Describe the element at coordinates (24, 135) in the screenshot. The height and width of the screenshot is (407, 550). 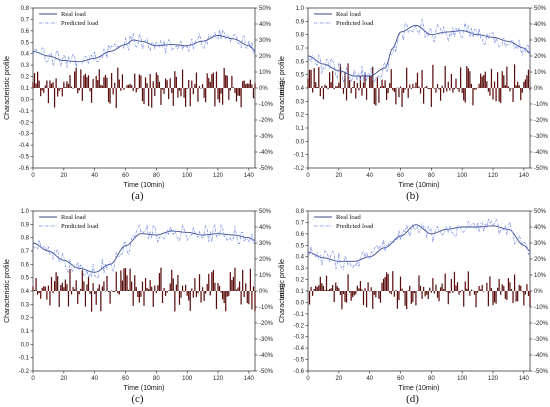
I see `y-tick-label: -0.3` at that location.